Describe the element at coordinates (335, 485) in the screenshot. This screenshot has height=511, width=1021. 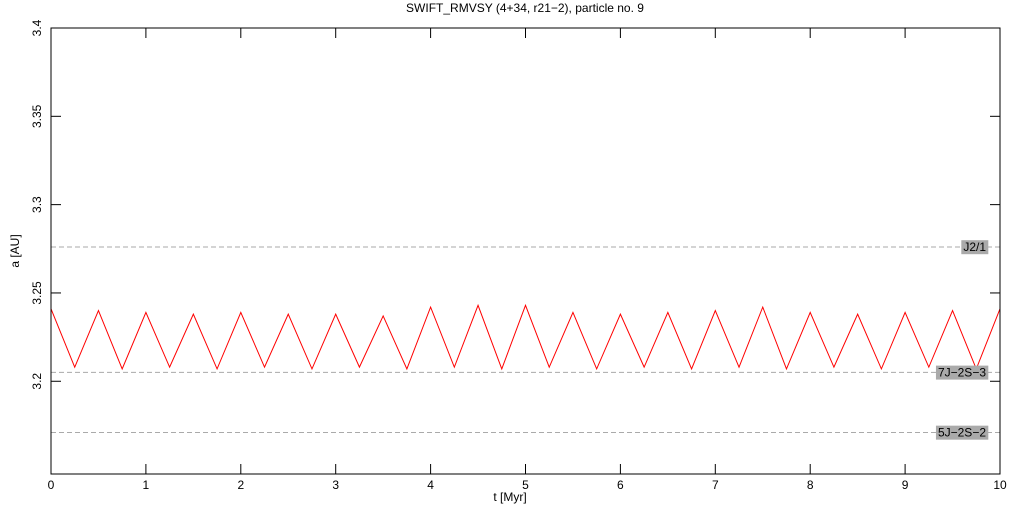
I see `x-tick-label: 3` at that location.